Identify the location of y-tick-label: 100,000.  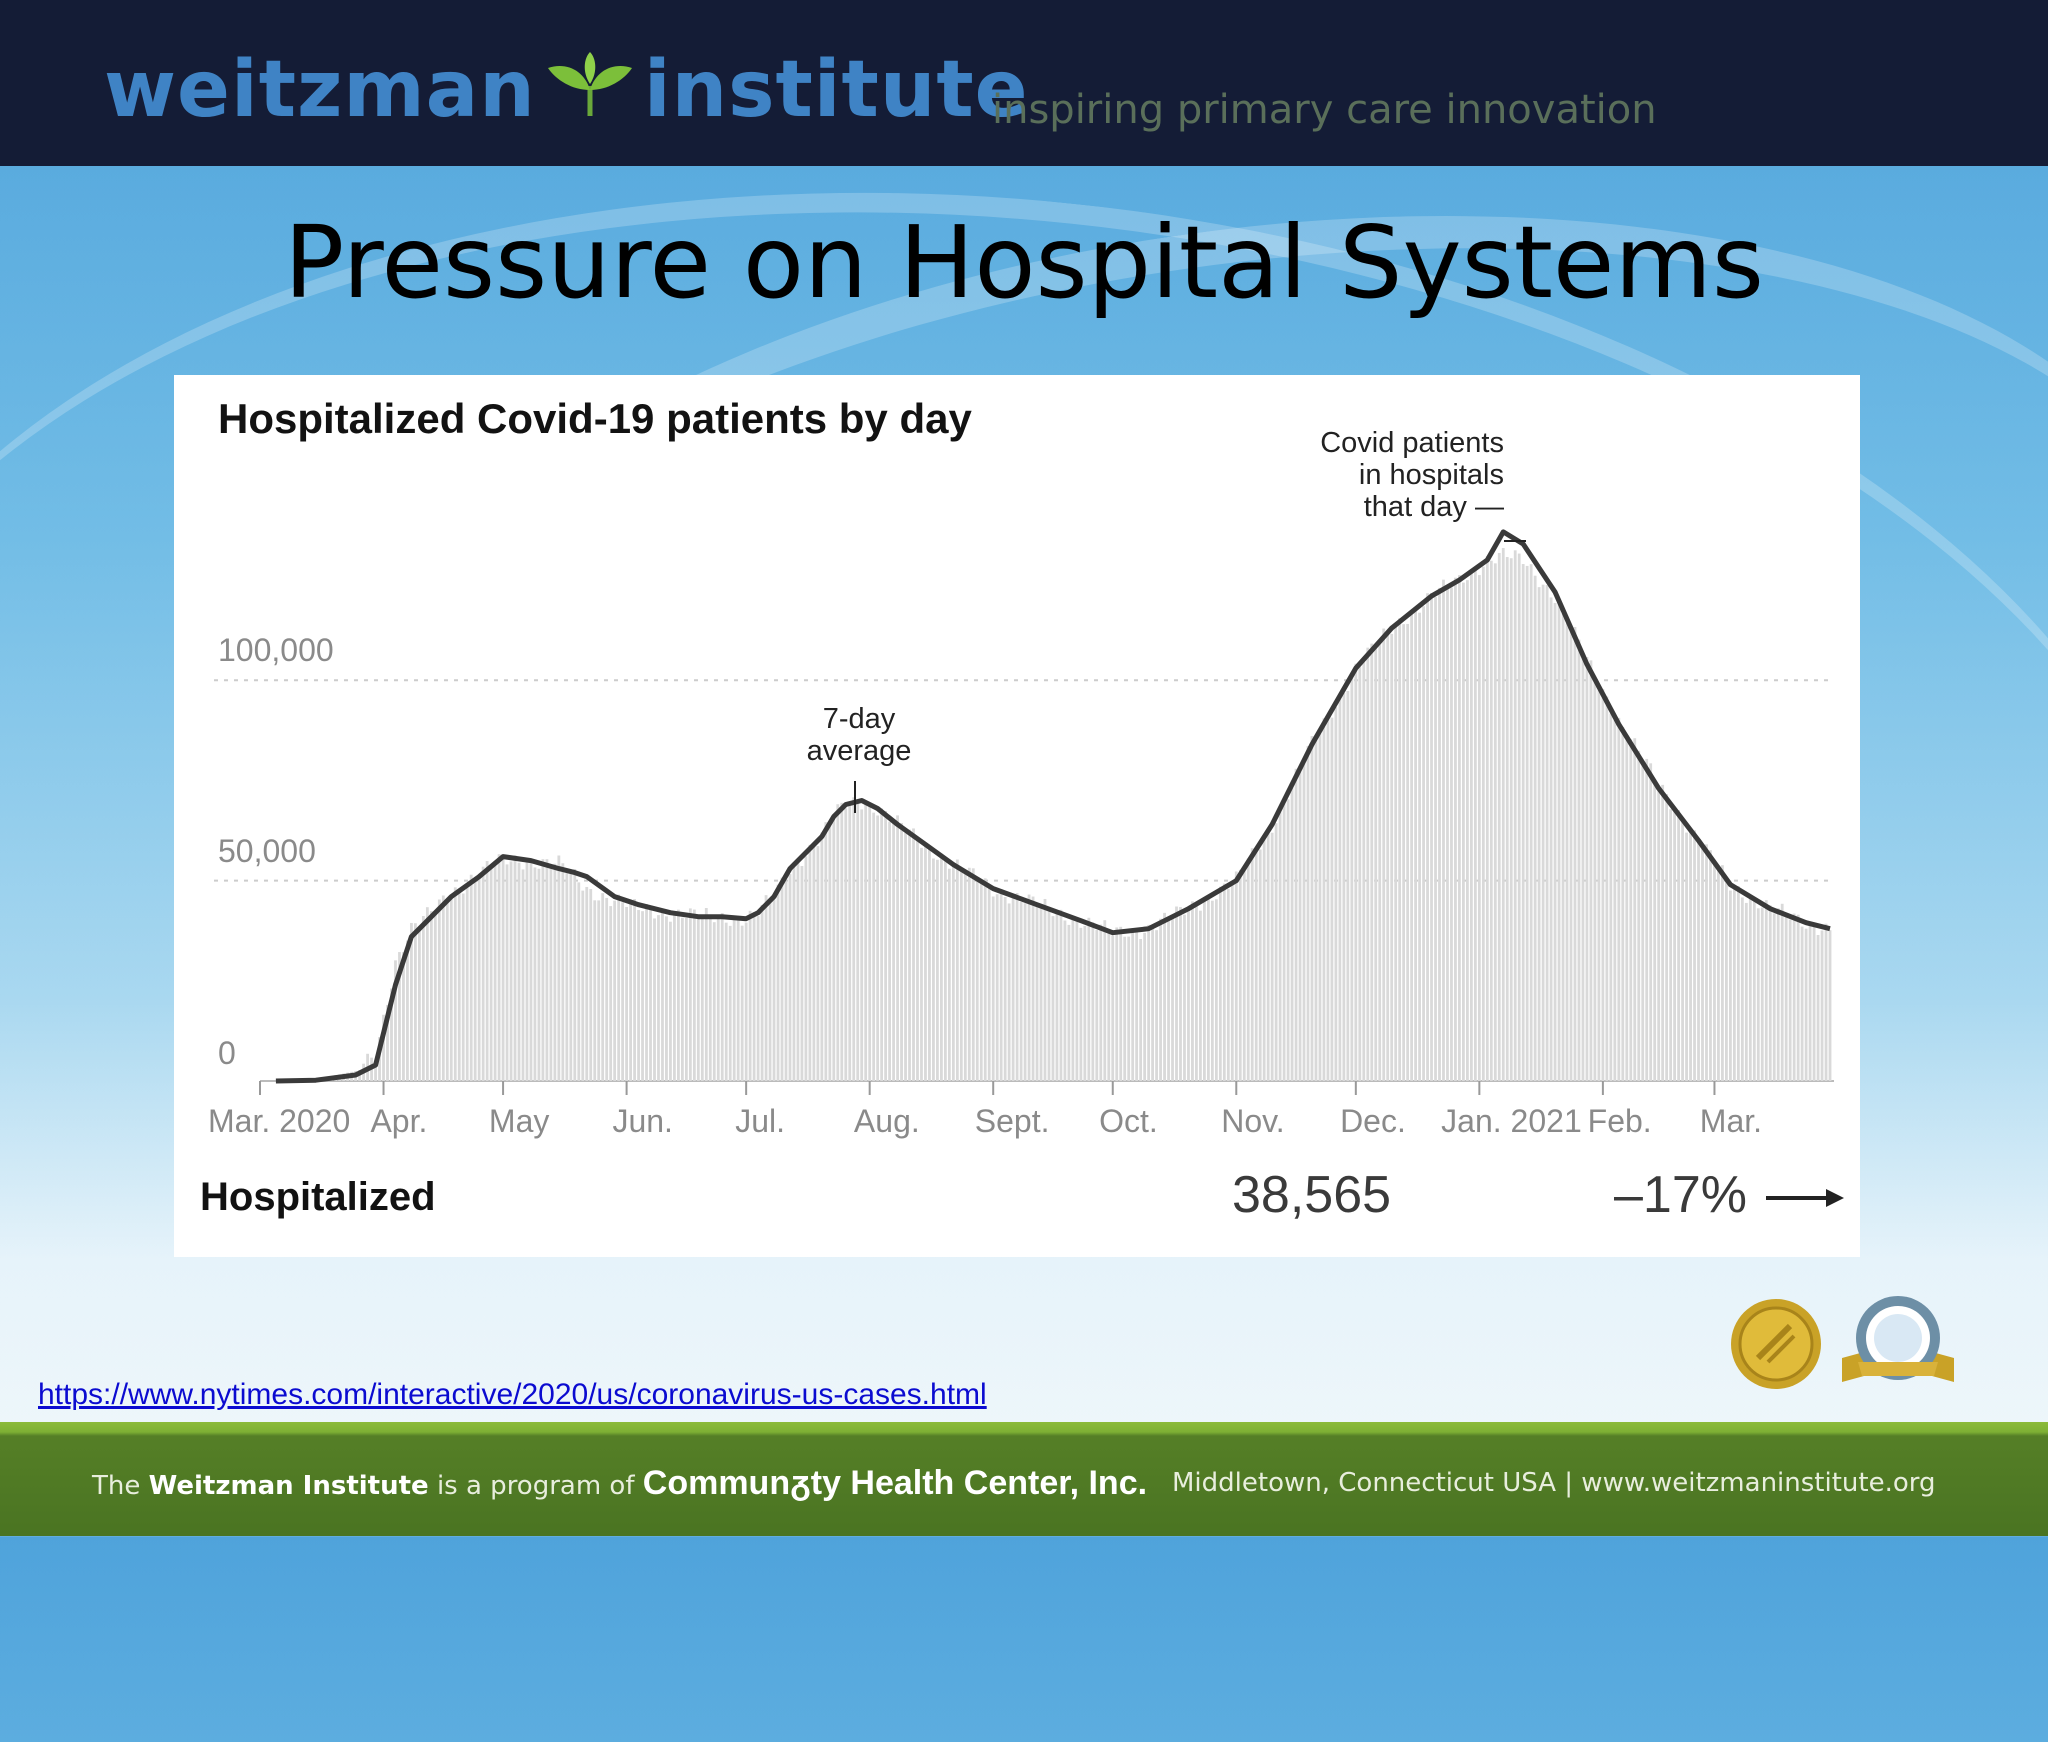
(276, 650).